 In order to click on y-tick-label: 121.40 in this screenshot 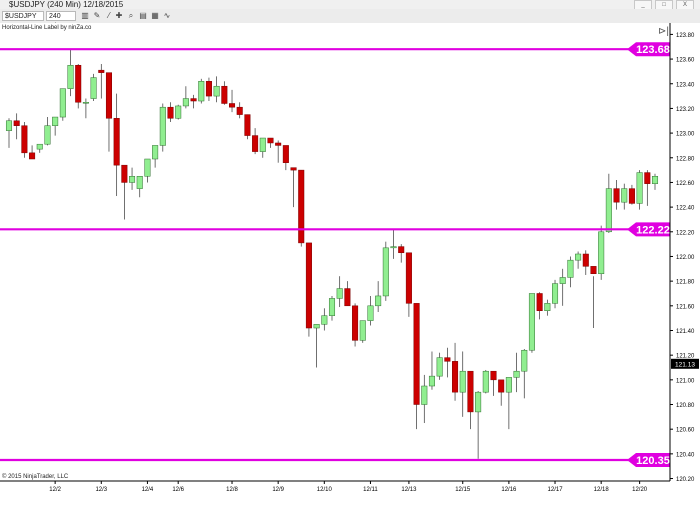, I will do `click(685, 332)`.